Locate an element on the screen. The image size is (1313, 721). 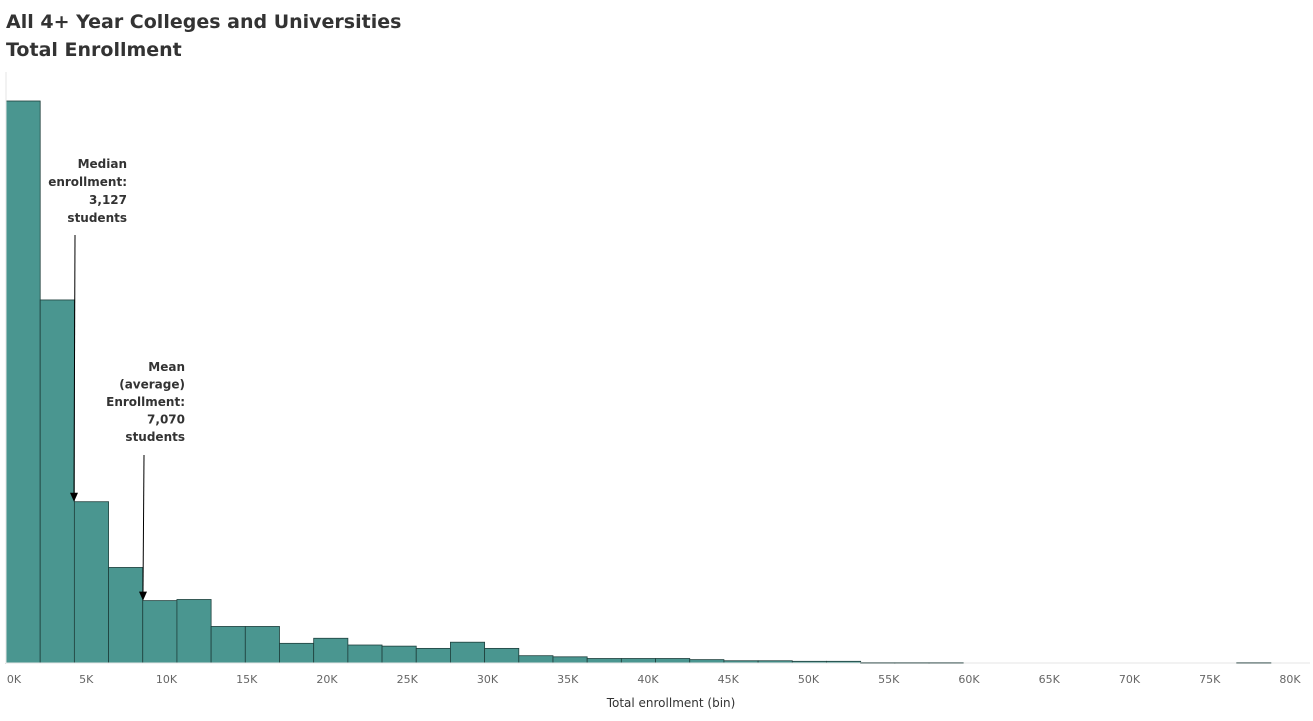
mean-annotation: Mean (average) Enrollment: 7,070 students is located at coordinates (145, 480).